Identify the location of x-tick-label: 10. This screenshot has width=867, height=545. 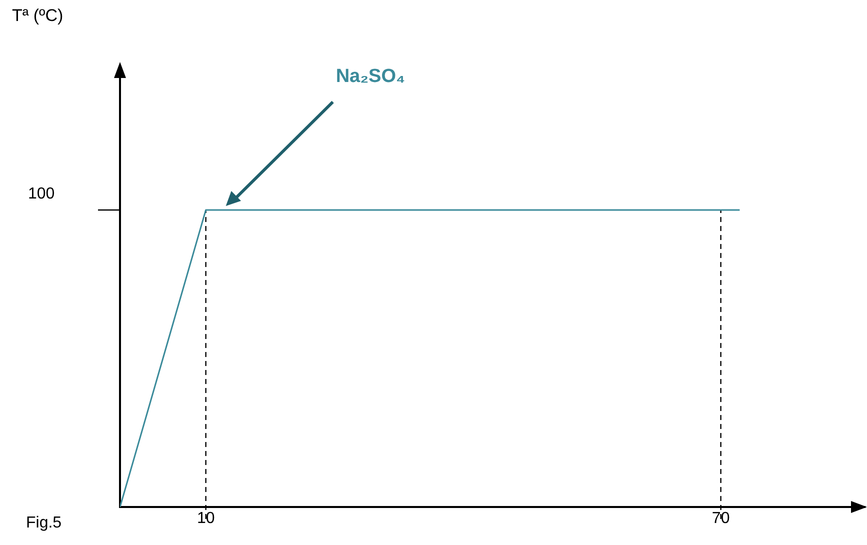
(205, 519).